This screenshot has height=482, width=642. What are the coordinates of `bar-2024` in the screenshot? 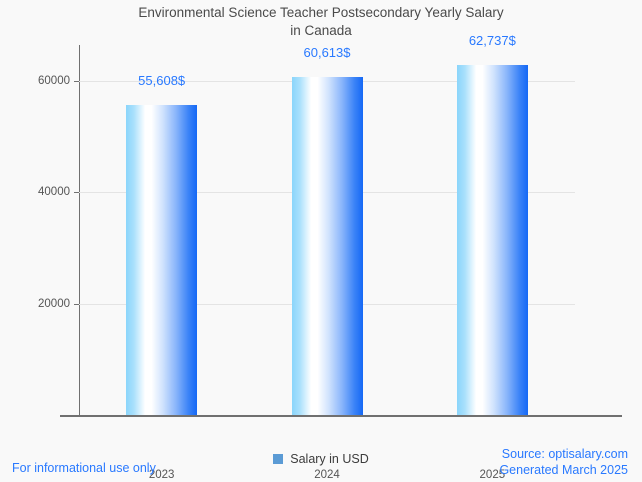 It's located at (327, 246).